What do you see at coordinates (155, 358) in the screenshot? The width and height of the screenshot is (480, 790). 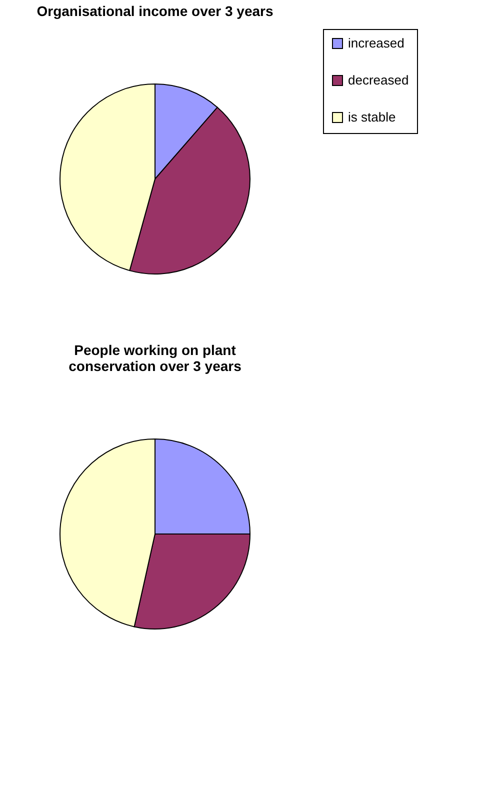 I see `chart-title: People working on plant conservation over 3 years` at bounding box center [155, 358].